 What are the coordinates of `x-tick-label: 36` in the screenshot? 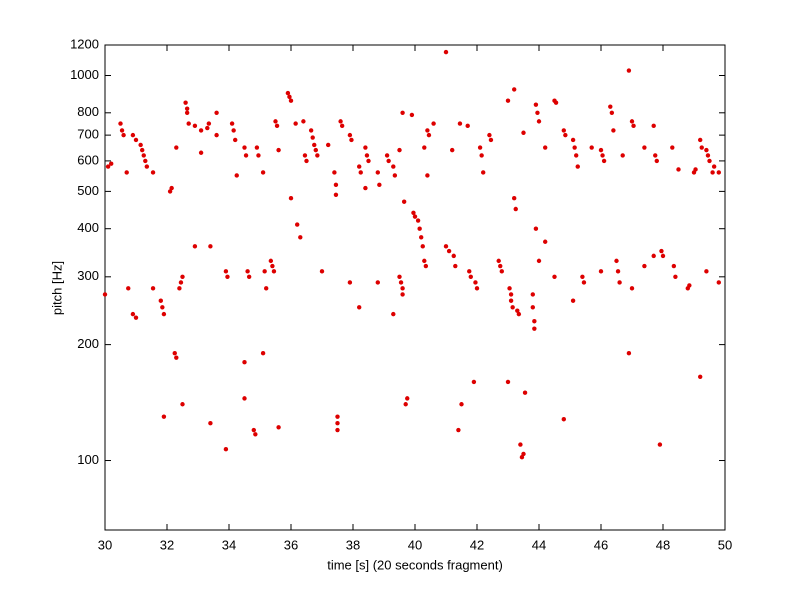 It's located at (291, 544).